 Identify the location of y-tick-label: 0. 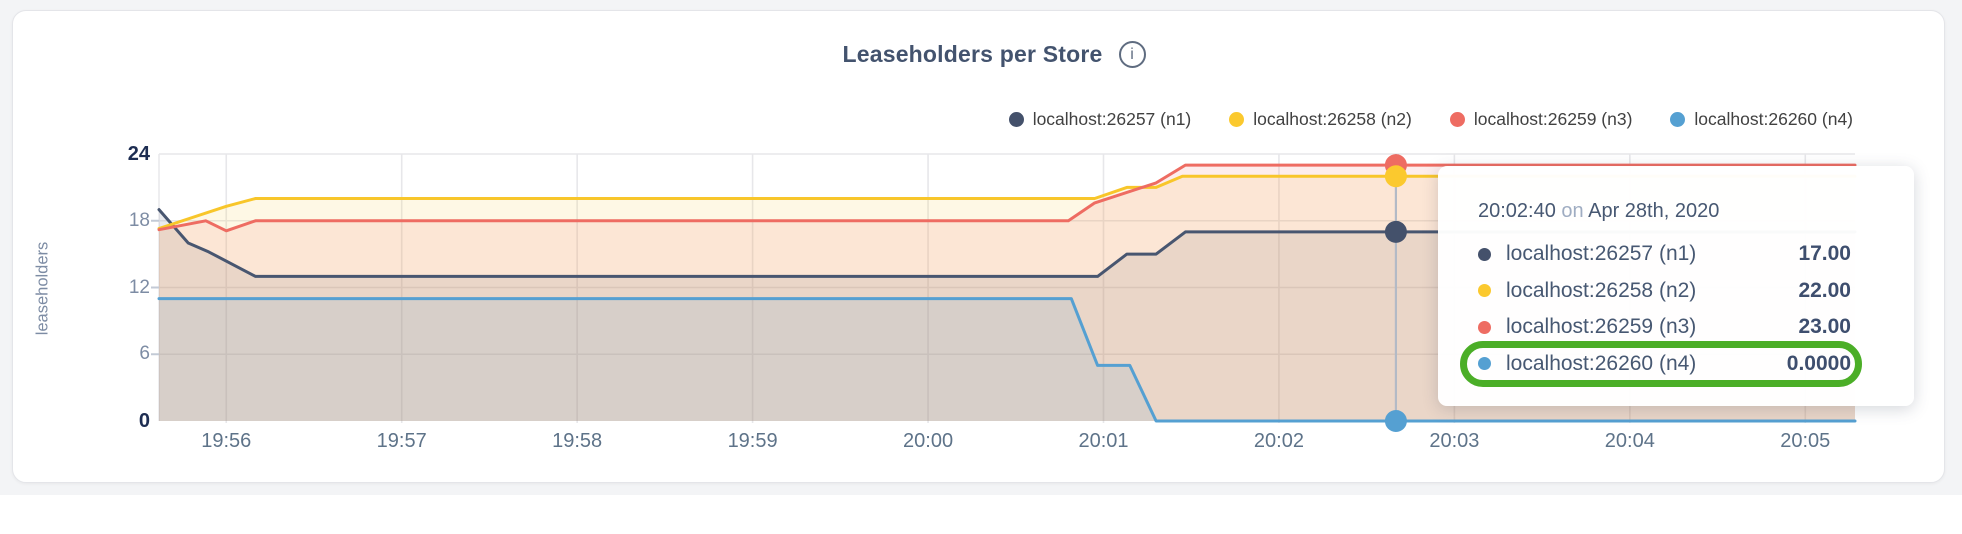
(144, 421).